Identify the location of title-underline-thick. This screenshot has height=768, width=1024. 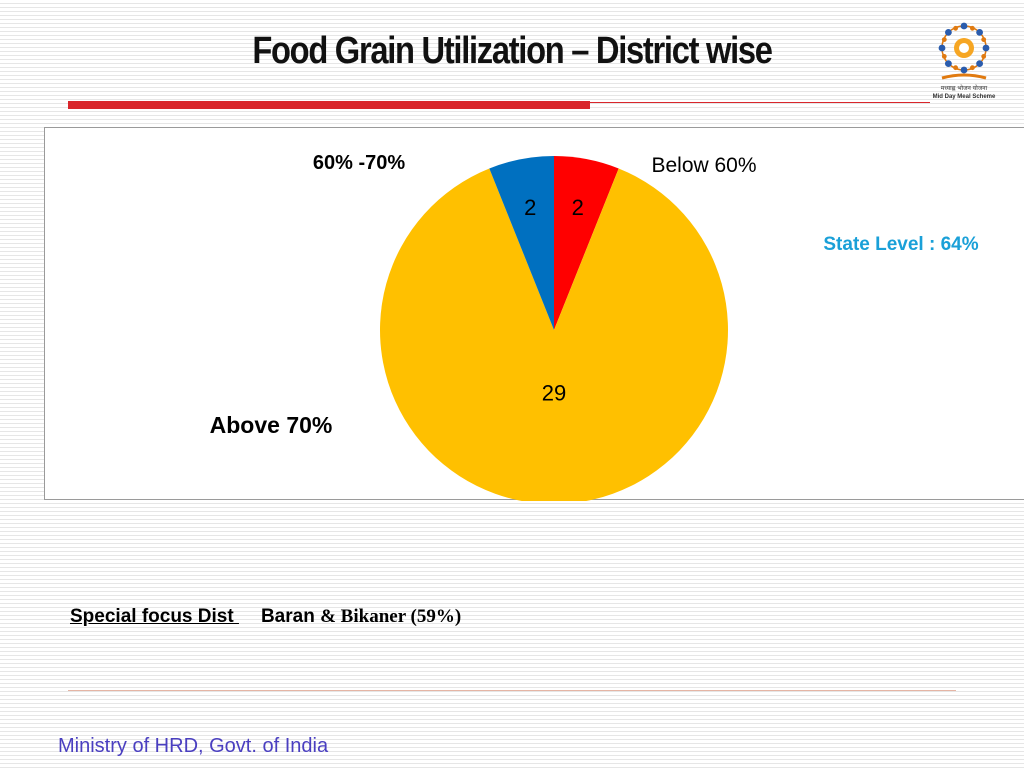
(329, 105).